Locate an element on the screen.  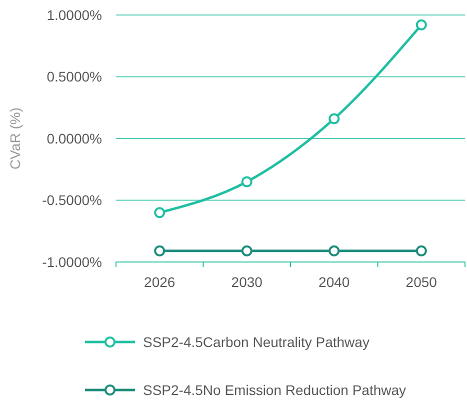
x-tick-label: 2026 is located at coordinates (160, 282).